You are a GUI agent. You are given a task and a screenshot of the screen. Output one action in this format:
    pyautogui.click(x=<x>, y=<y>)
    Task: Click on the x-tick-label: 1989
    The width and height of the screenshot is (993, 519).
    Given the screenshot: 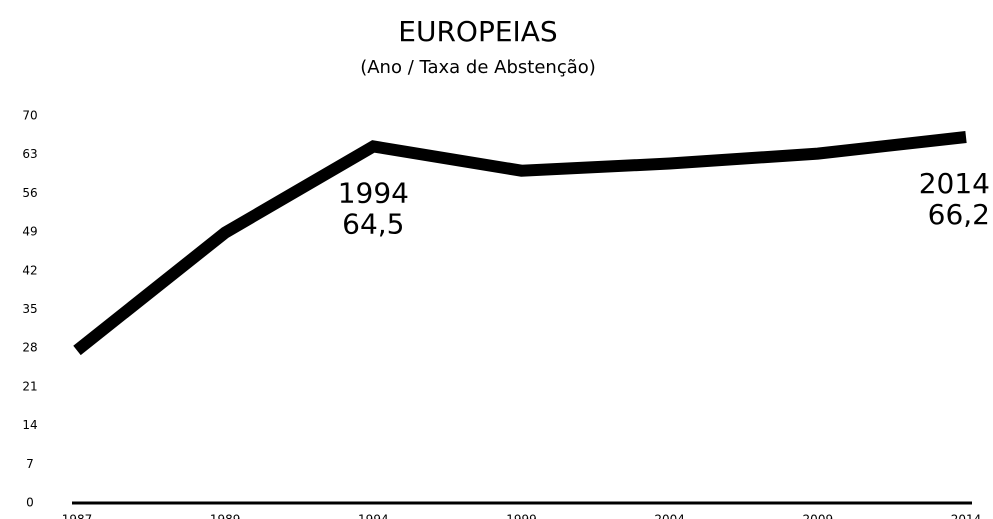 What is the action you would take?
    pyautogui.click(x=225, y=516)
    